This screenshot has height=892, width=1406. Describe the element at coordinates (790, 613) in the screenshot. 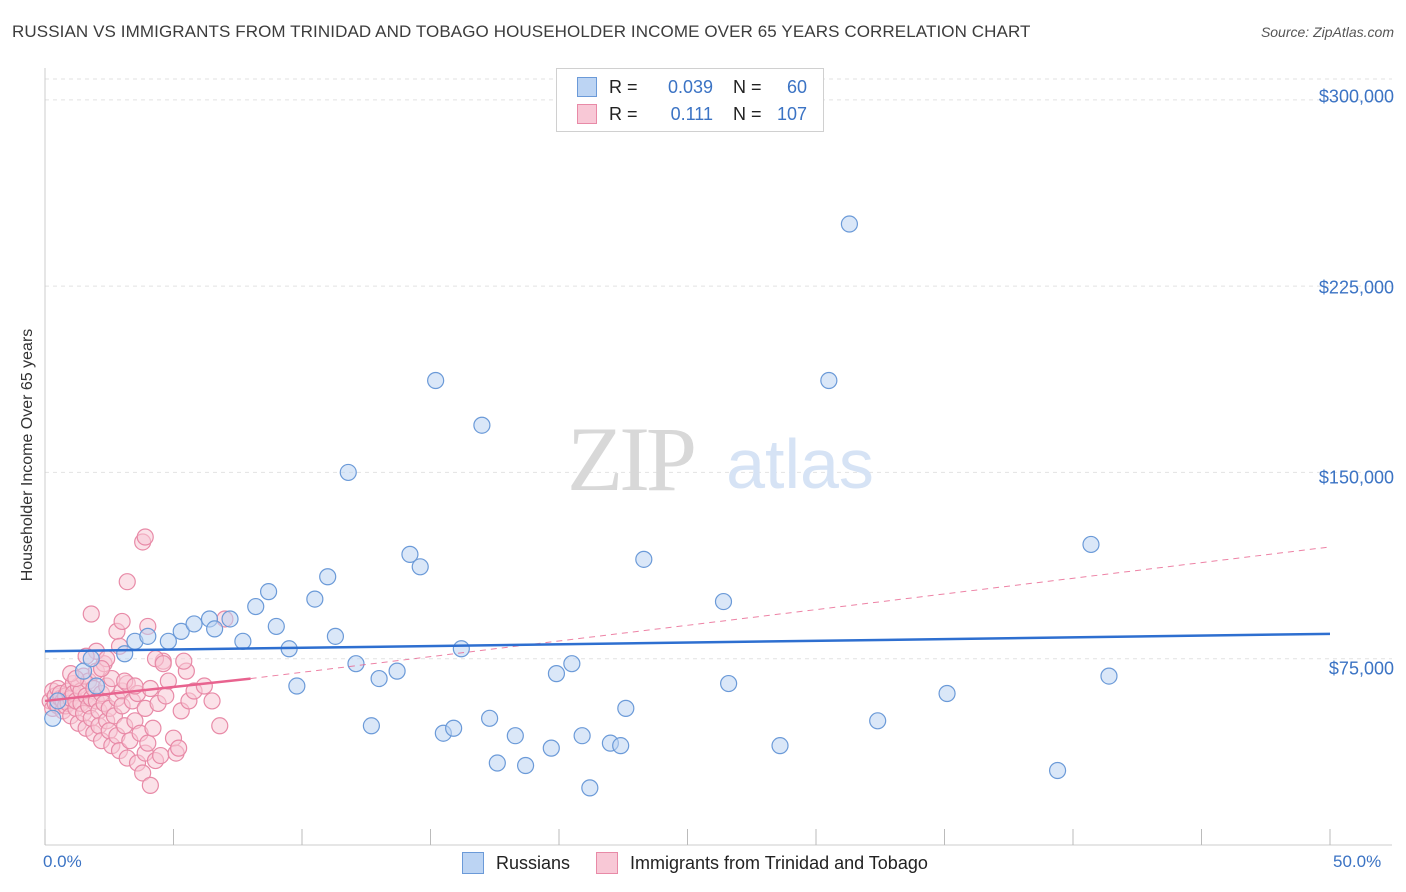

I see `trinidad-trend-extension` at that location.